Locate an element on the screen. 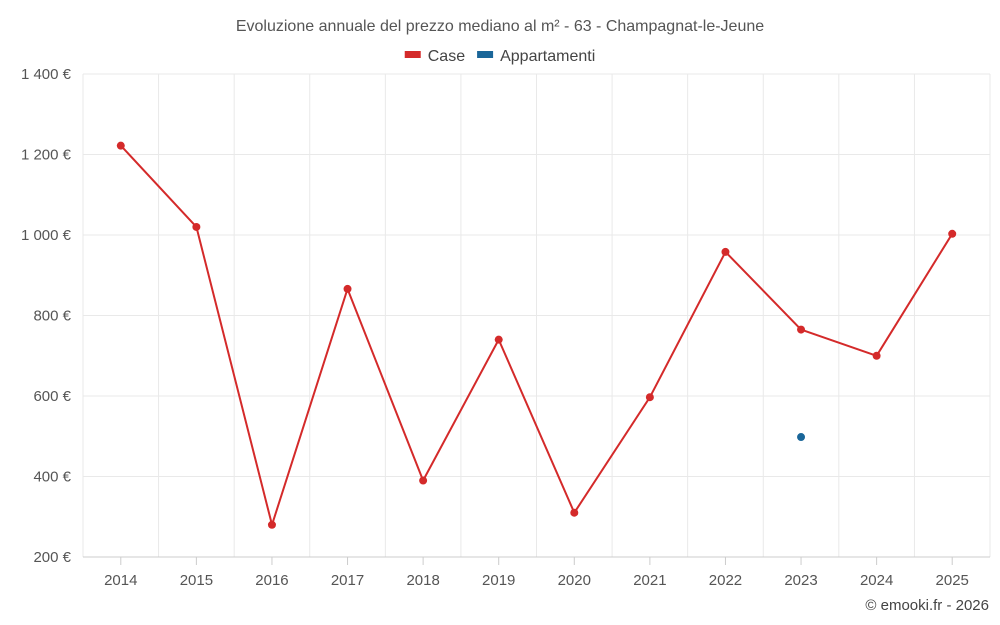 This screenshot has width=1000, height=625. y-tick-label: 600 € is located at coordinates (52, 396).